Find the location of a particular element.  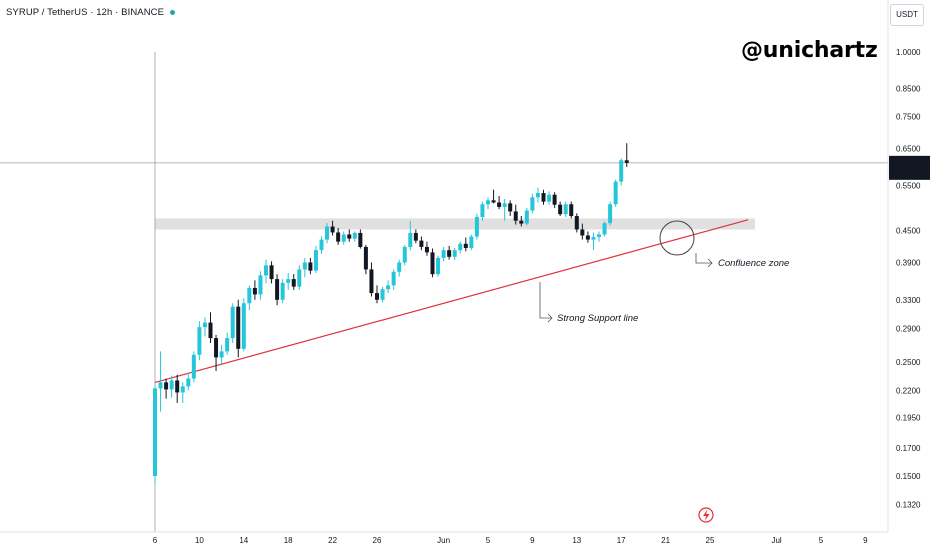

annotation-layer: Strong Support line Confluence zone is located at coordinates (673, 291).